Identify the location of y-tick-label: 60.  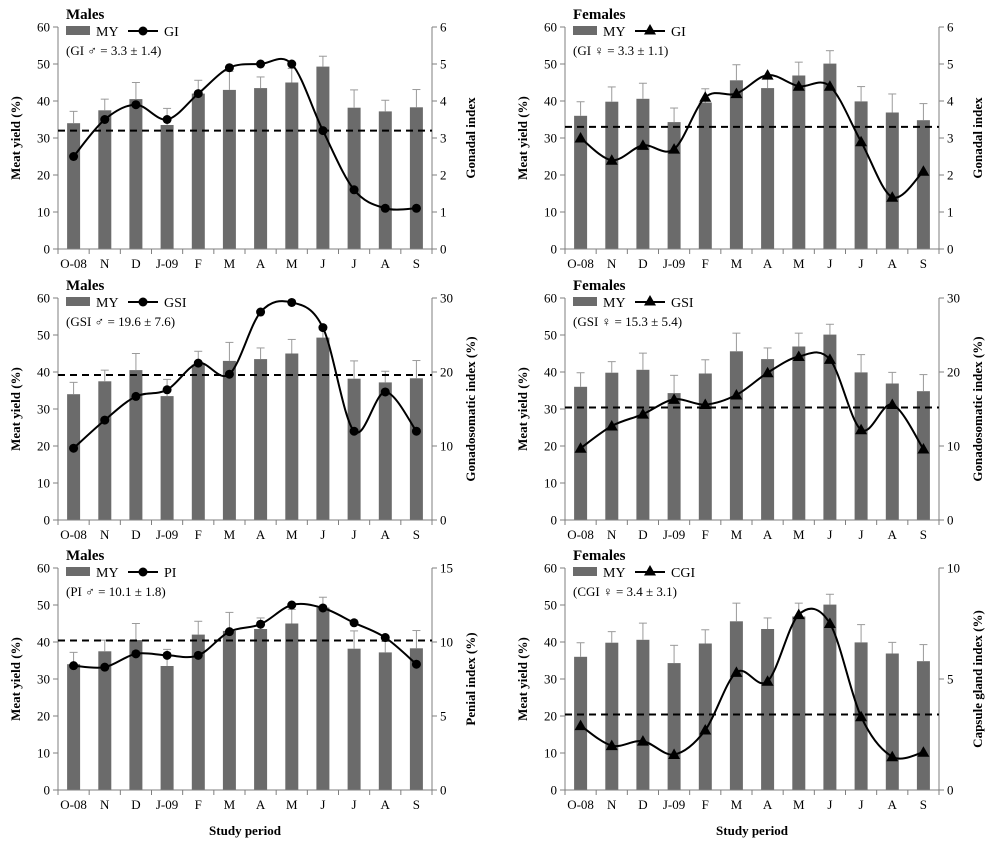
(550, 298).